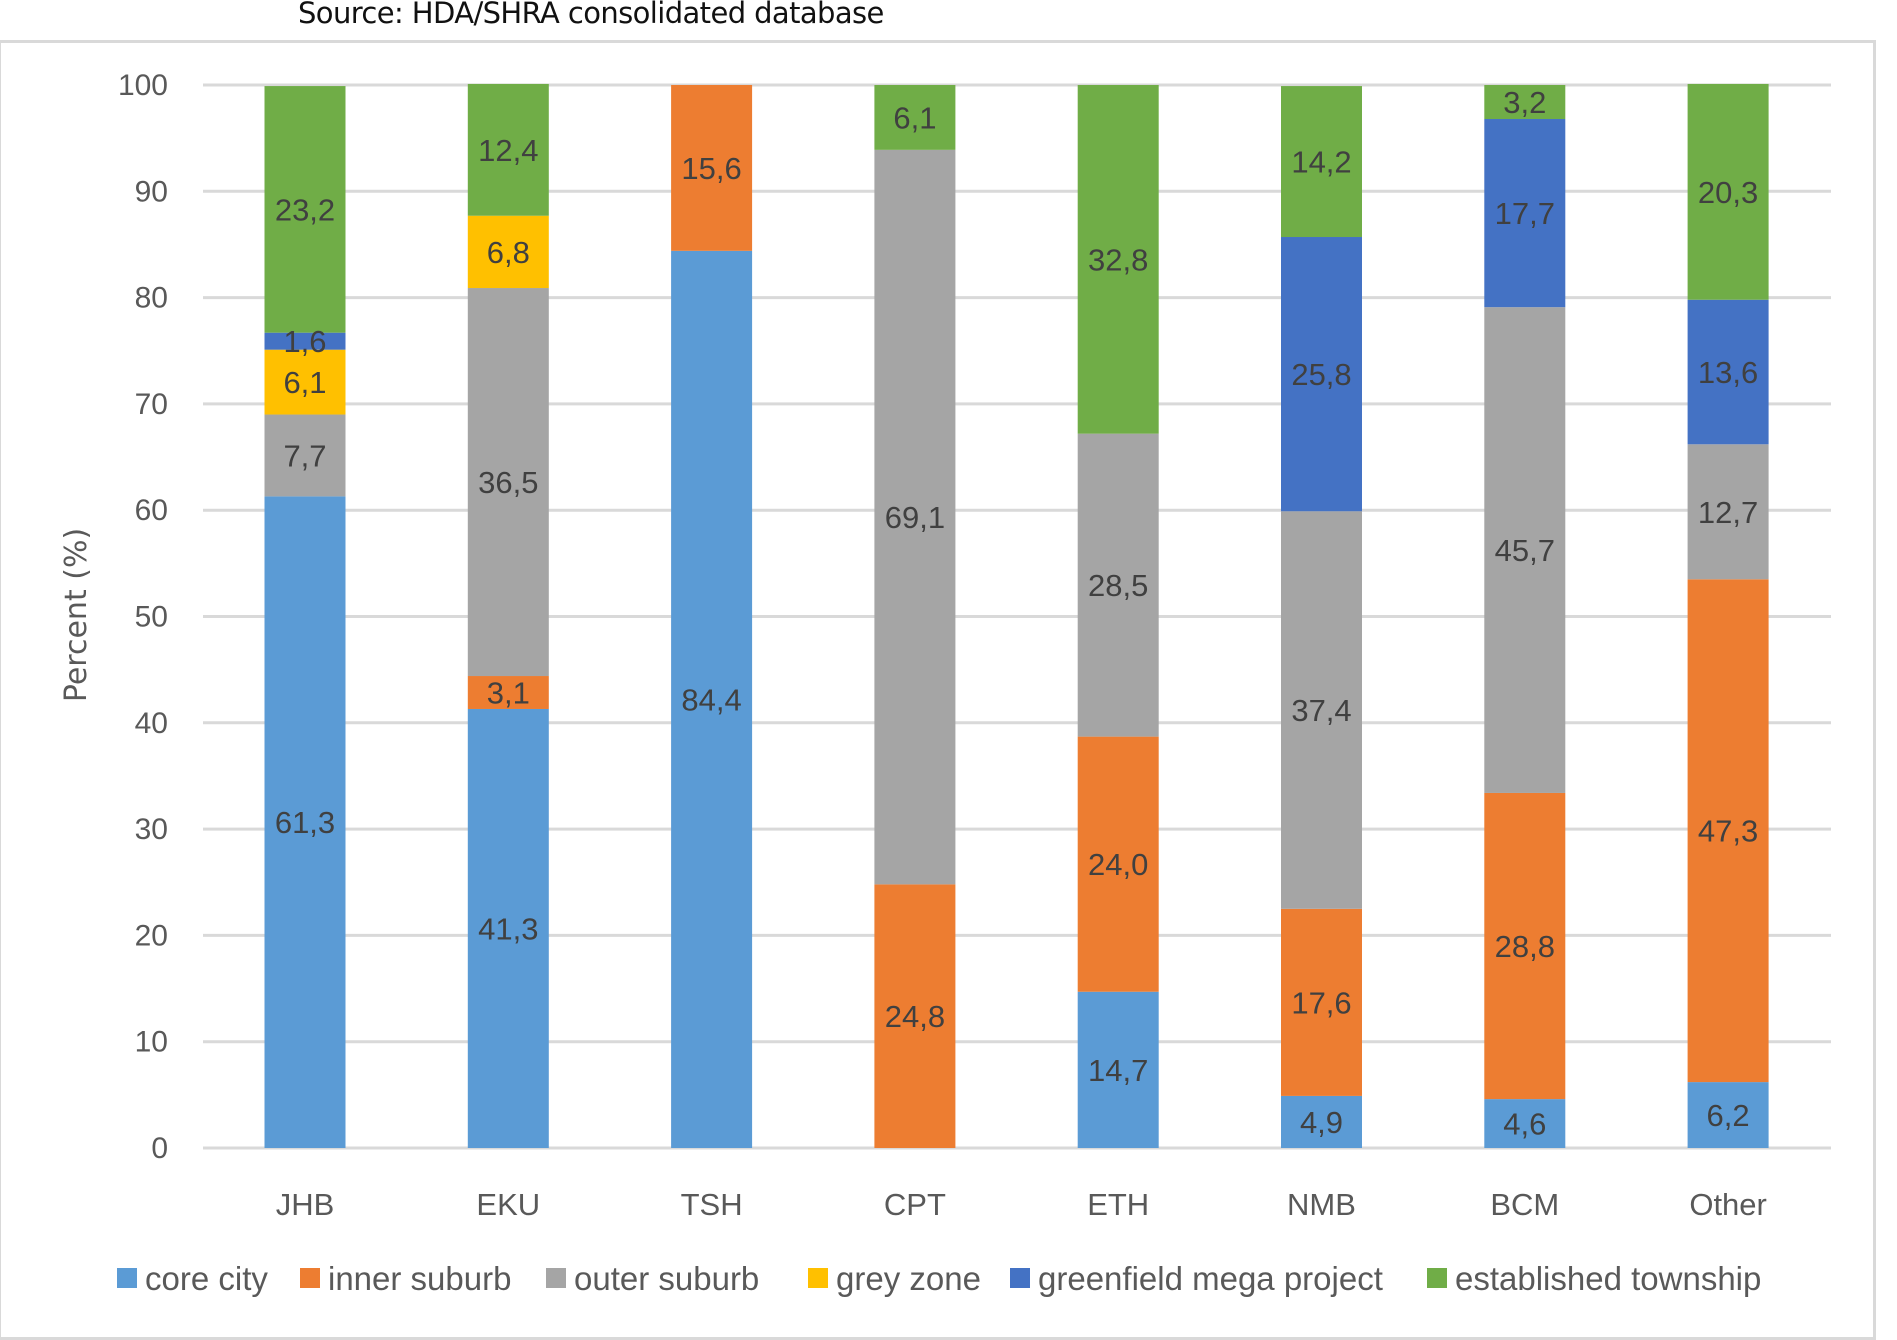 The image size is (1897, 1340). I want to click on legend-label: greenfield mega project, so click(1210, 1278).